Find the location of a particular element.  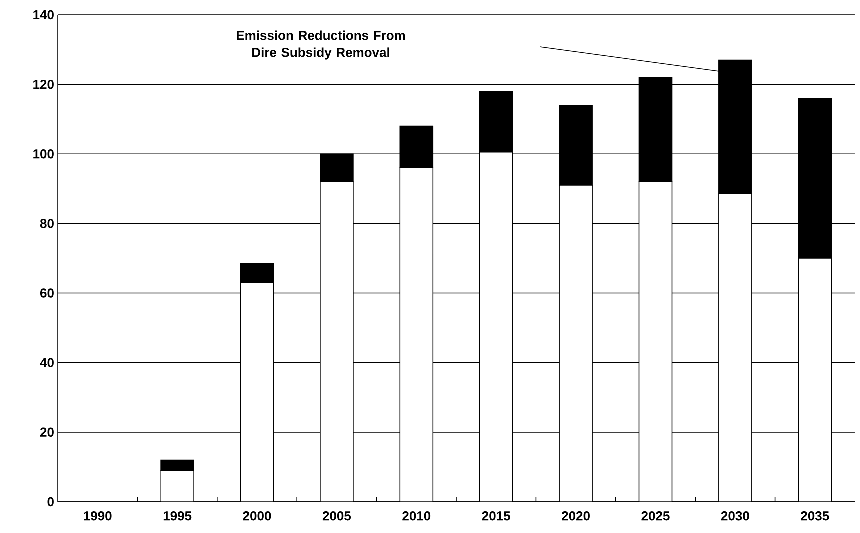

y-tick-label: 20 is located at coordinates (47, 433).